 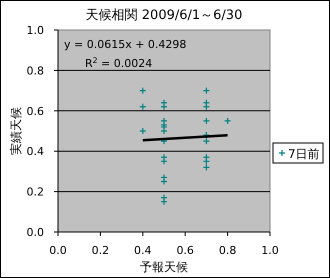 What do you see at coordinates (227, 250) in the screenshot?
I see `x-tick-label: 0.8` at bounding box center [227, 250].